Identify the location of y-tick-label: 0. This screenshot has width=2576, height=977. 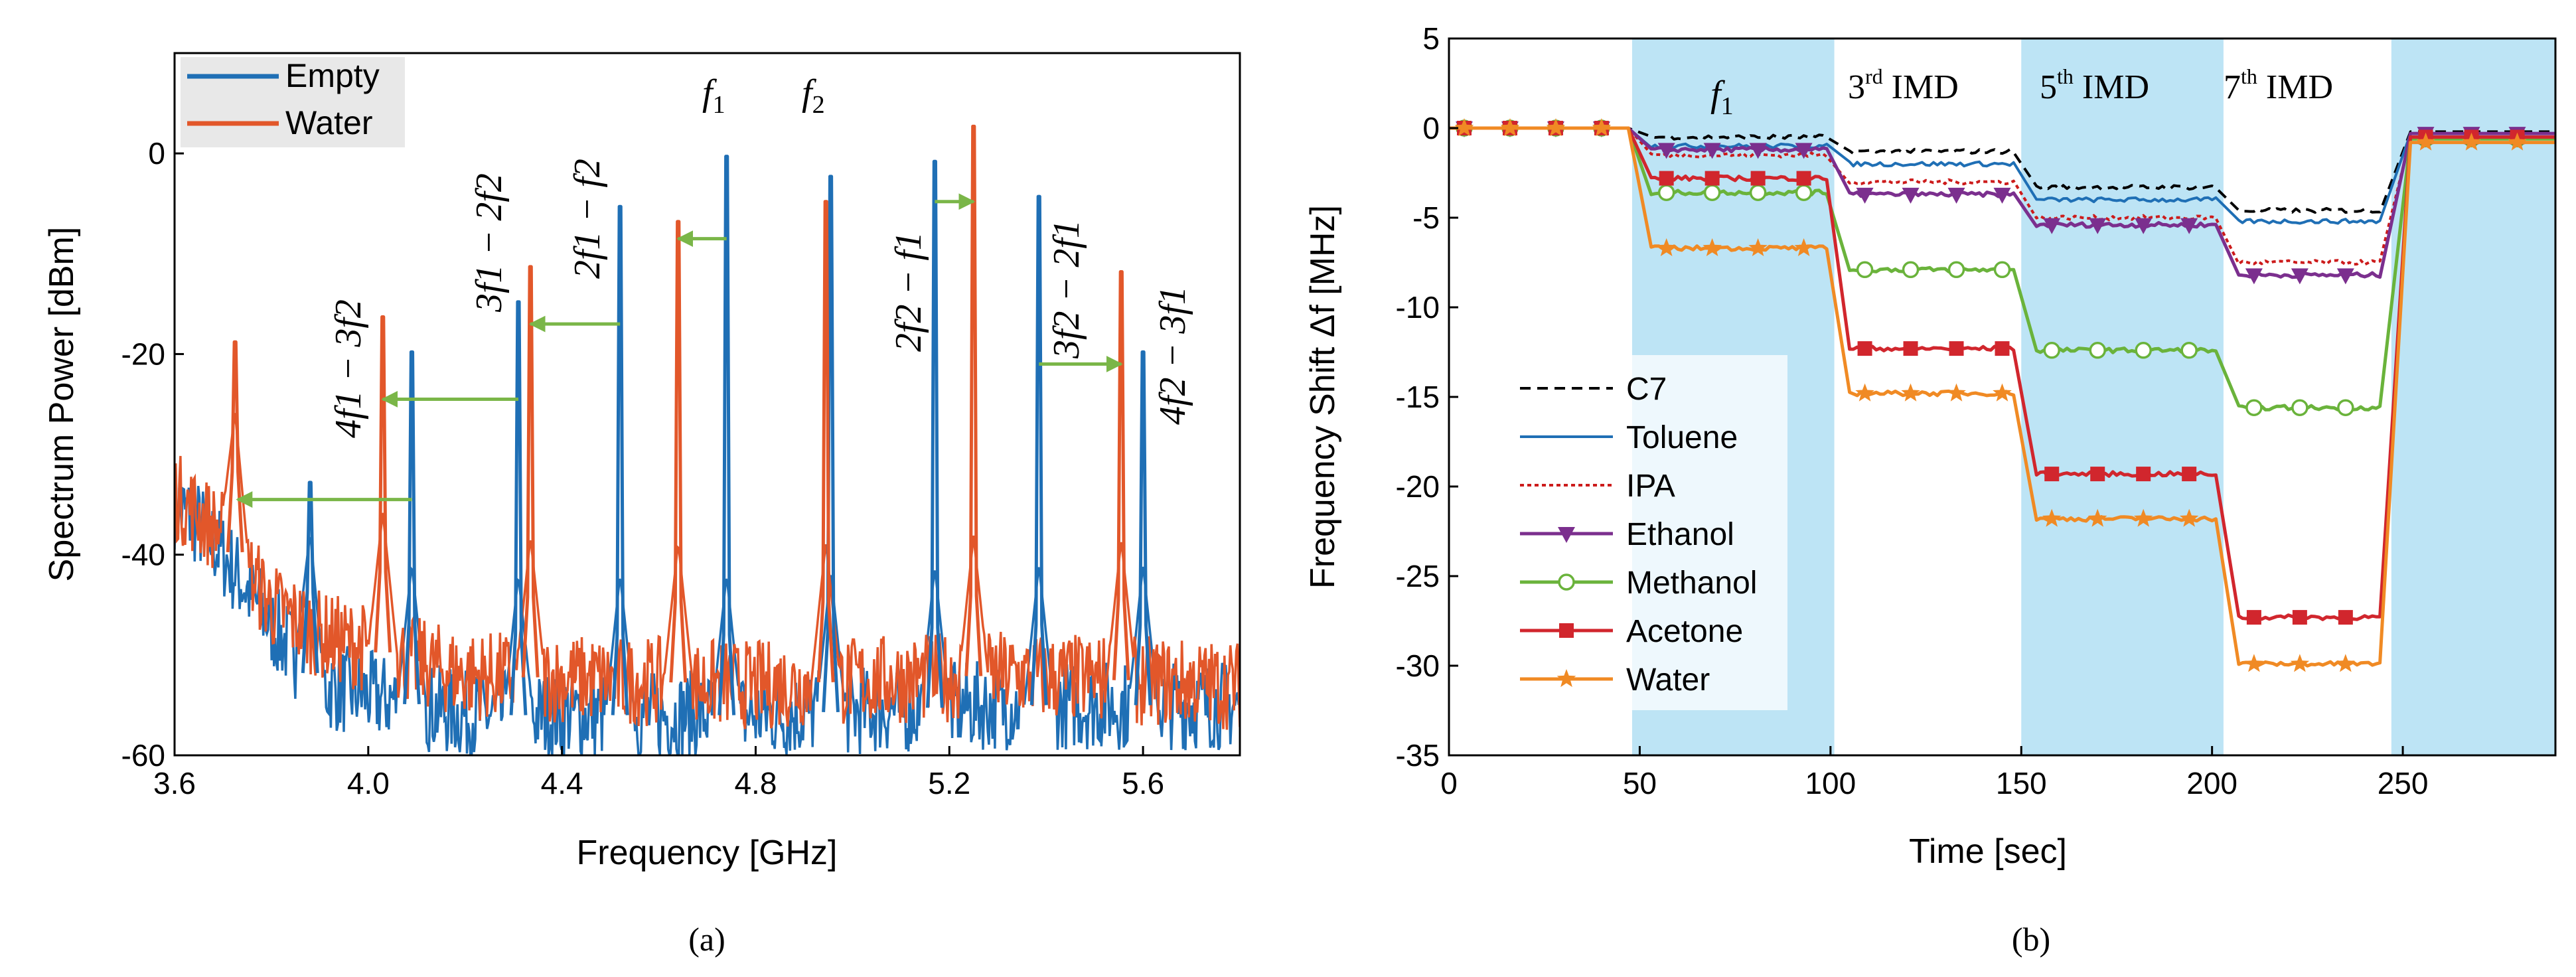
(156, 153).